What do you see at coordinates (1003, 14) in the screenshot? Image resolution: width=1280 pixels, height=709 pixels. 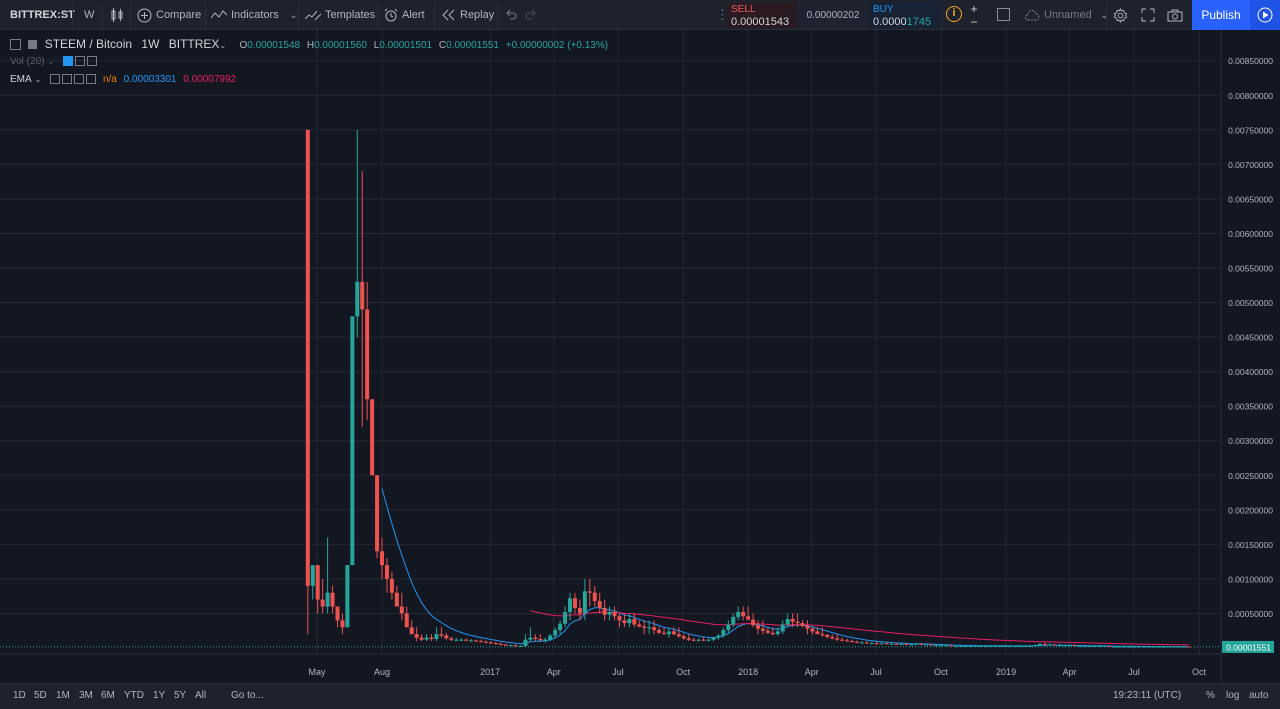 I see `fullscreen-toggle-checkbox` at bounding box center [1003, 14].